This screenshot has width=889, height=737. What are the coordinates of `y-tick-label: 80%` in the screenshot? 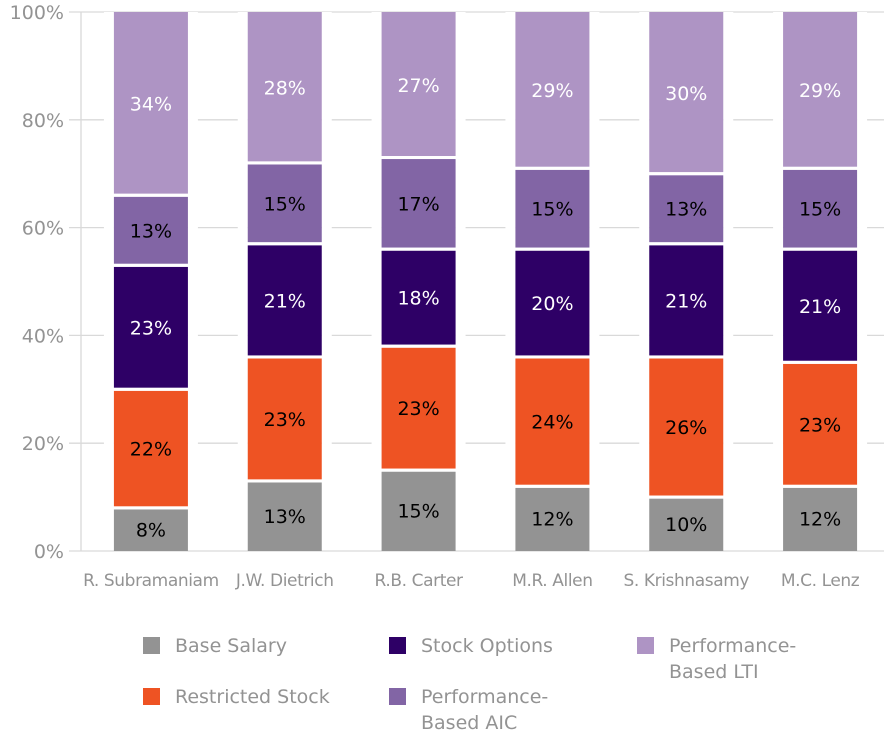 It's located at (43, 121).